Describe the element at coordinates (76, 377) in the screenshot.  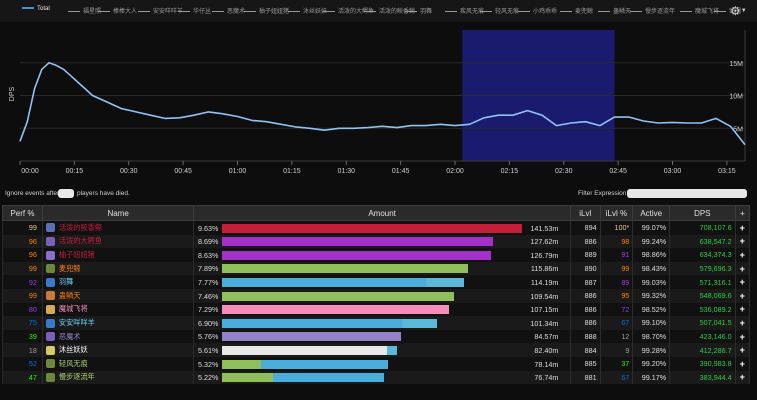
I see `player-name: 慢步逐流年` at that location.